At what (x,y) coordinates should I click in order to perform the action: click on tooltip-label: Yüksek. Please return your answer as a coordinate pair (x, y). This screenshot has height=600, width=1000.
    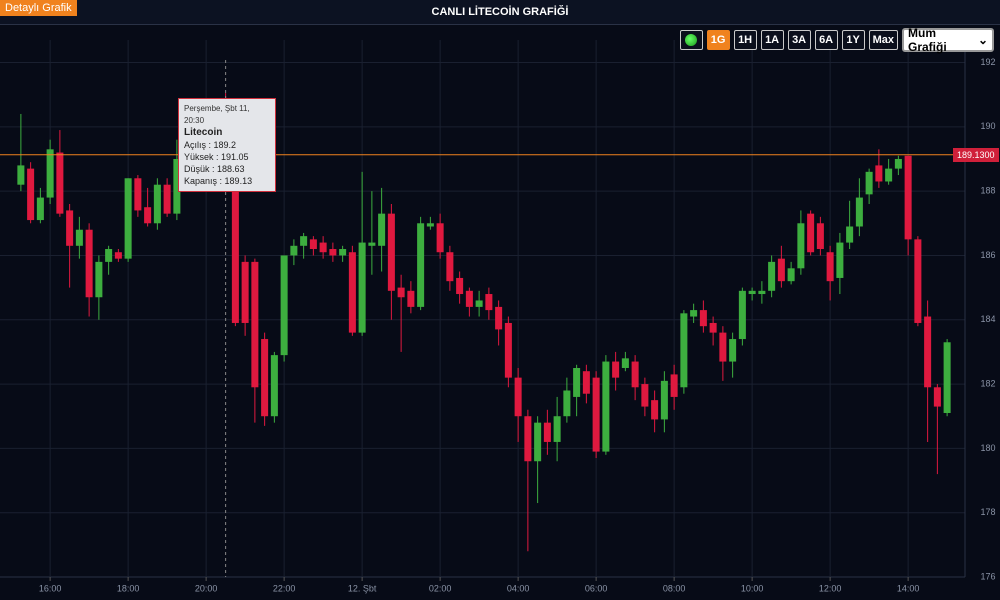
    Looking at the image, I should click on (199, 157).